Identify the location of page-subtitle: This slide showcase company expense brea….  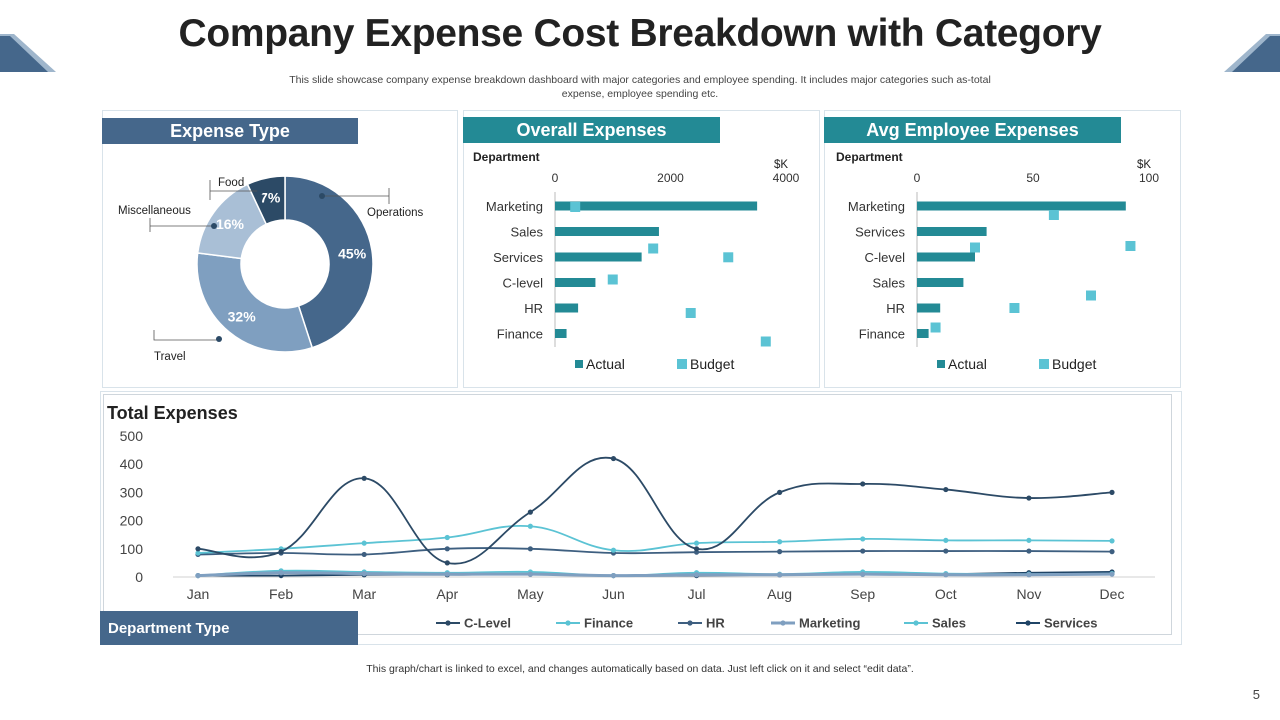
(640, 87).